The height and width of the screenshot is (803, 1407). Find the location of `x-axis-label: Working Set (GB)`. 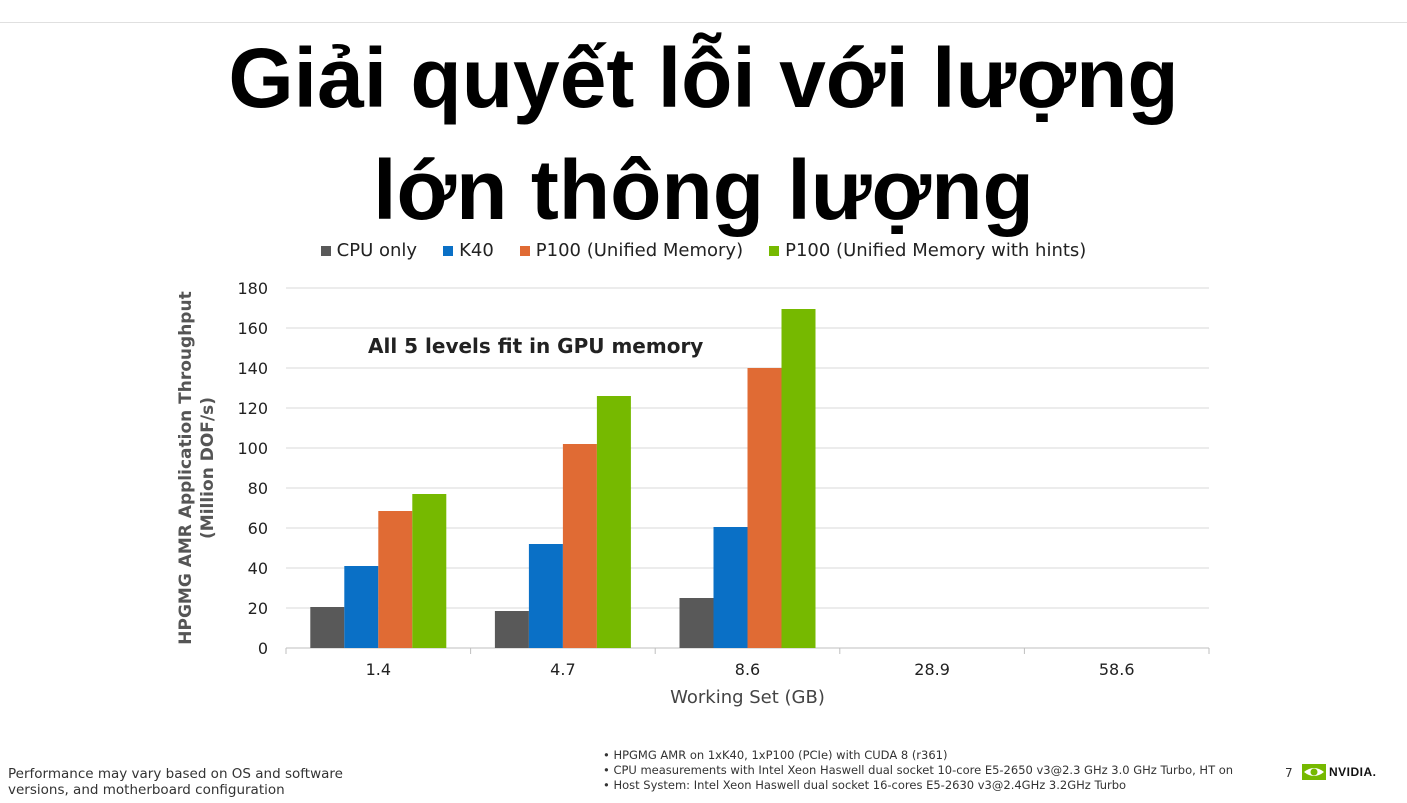

x-axis-label: Working Set (GB) is located at coordinates (747, 697).